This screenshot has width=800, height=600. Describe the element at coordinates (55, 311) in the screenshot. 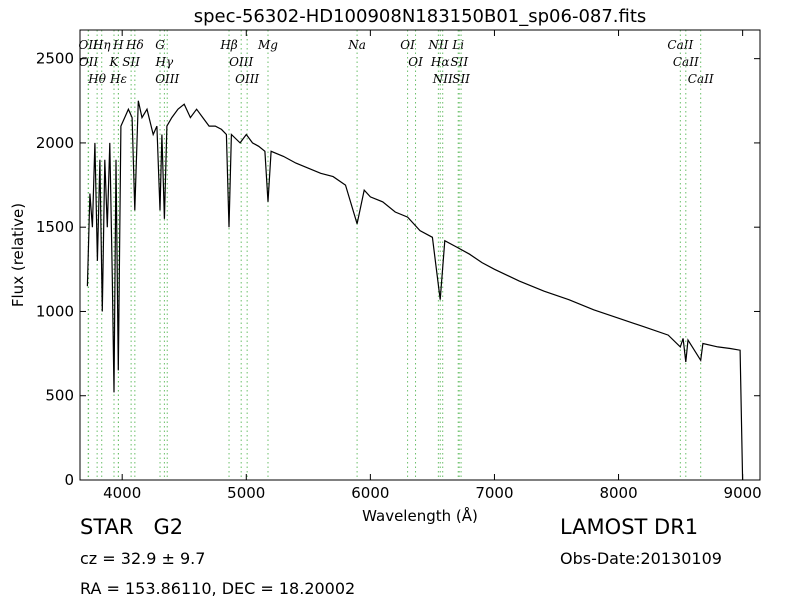

I see `y-tick-label: 1000` at that location.